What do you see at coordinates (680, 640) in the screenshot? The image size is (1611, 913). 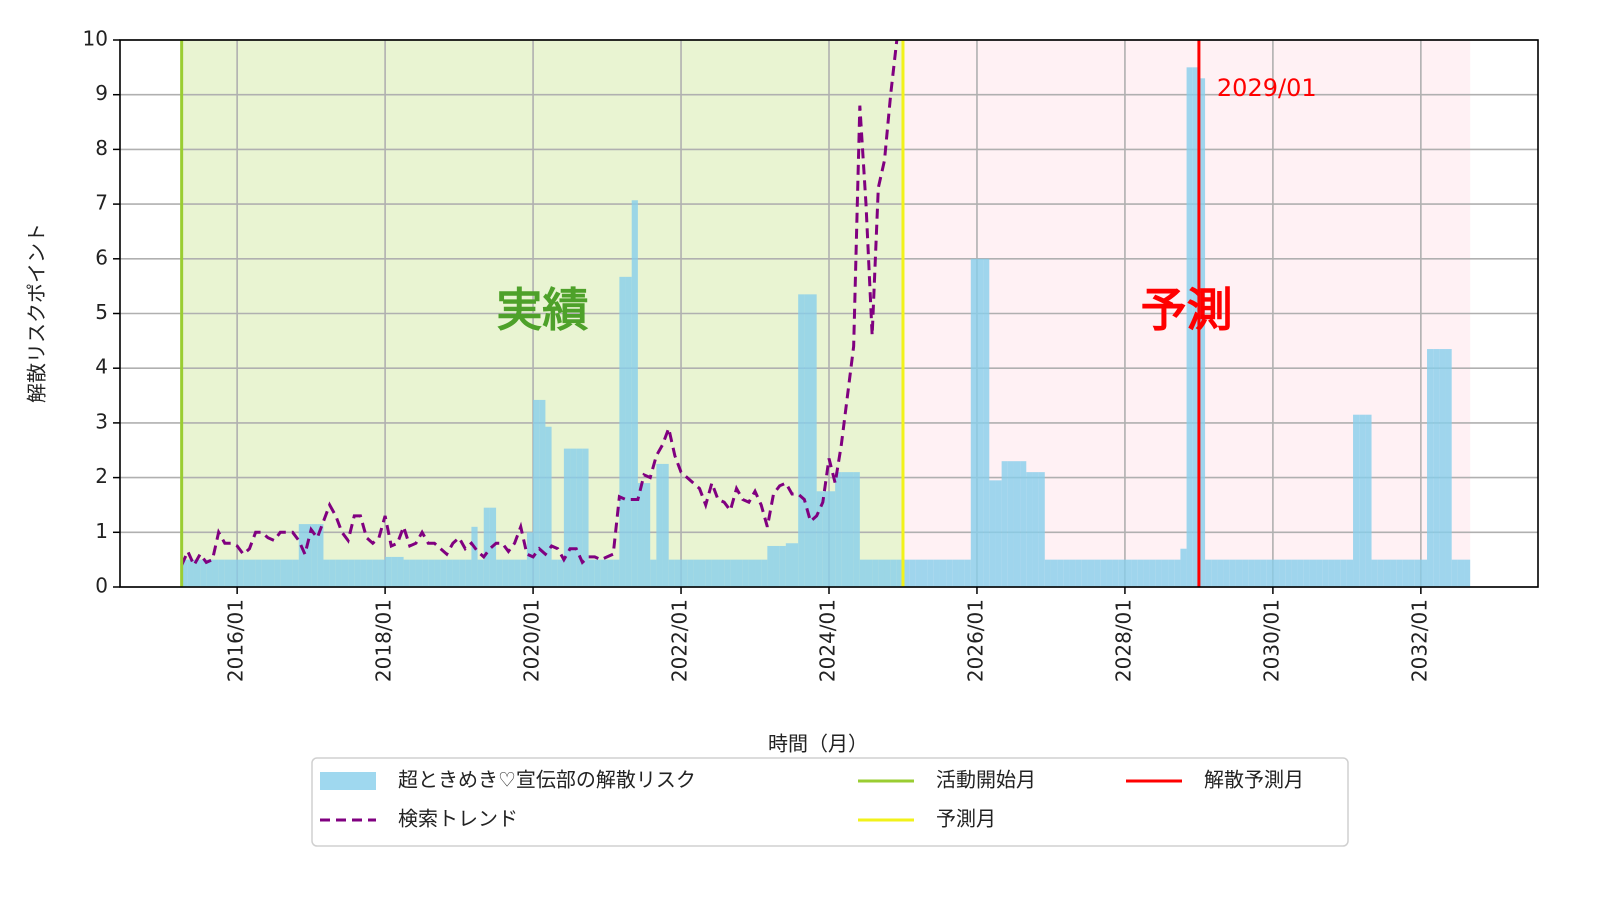 I see `x-tick-label: 2022/01` at bounding box center [680, 640].